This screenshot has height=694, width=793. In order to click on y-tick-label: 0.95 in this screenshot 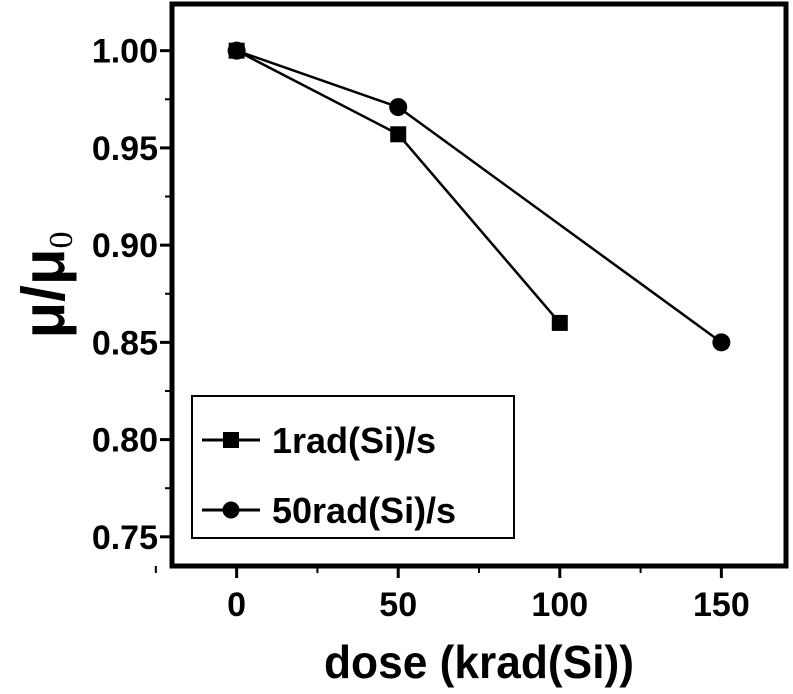, I will do `click(125, 149)`.